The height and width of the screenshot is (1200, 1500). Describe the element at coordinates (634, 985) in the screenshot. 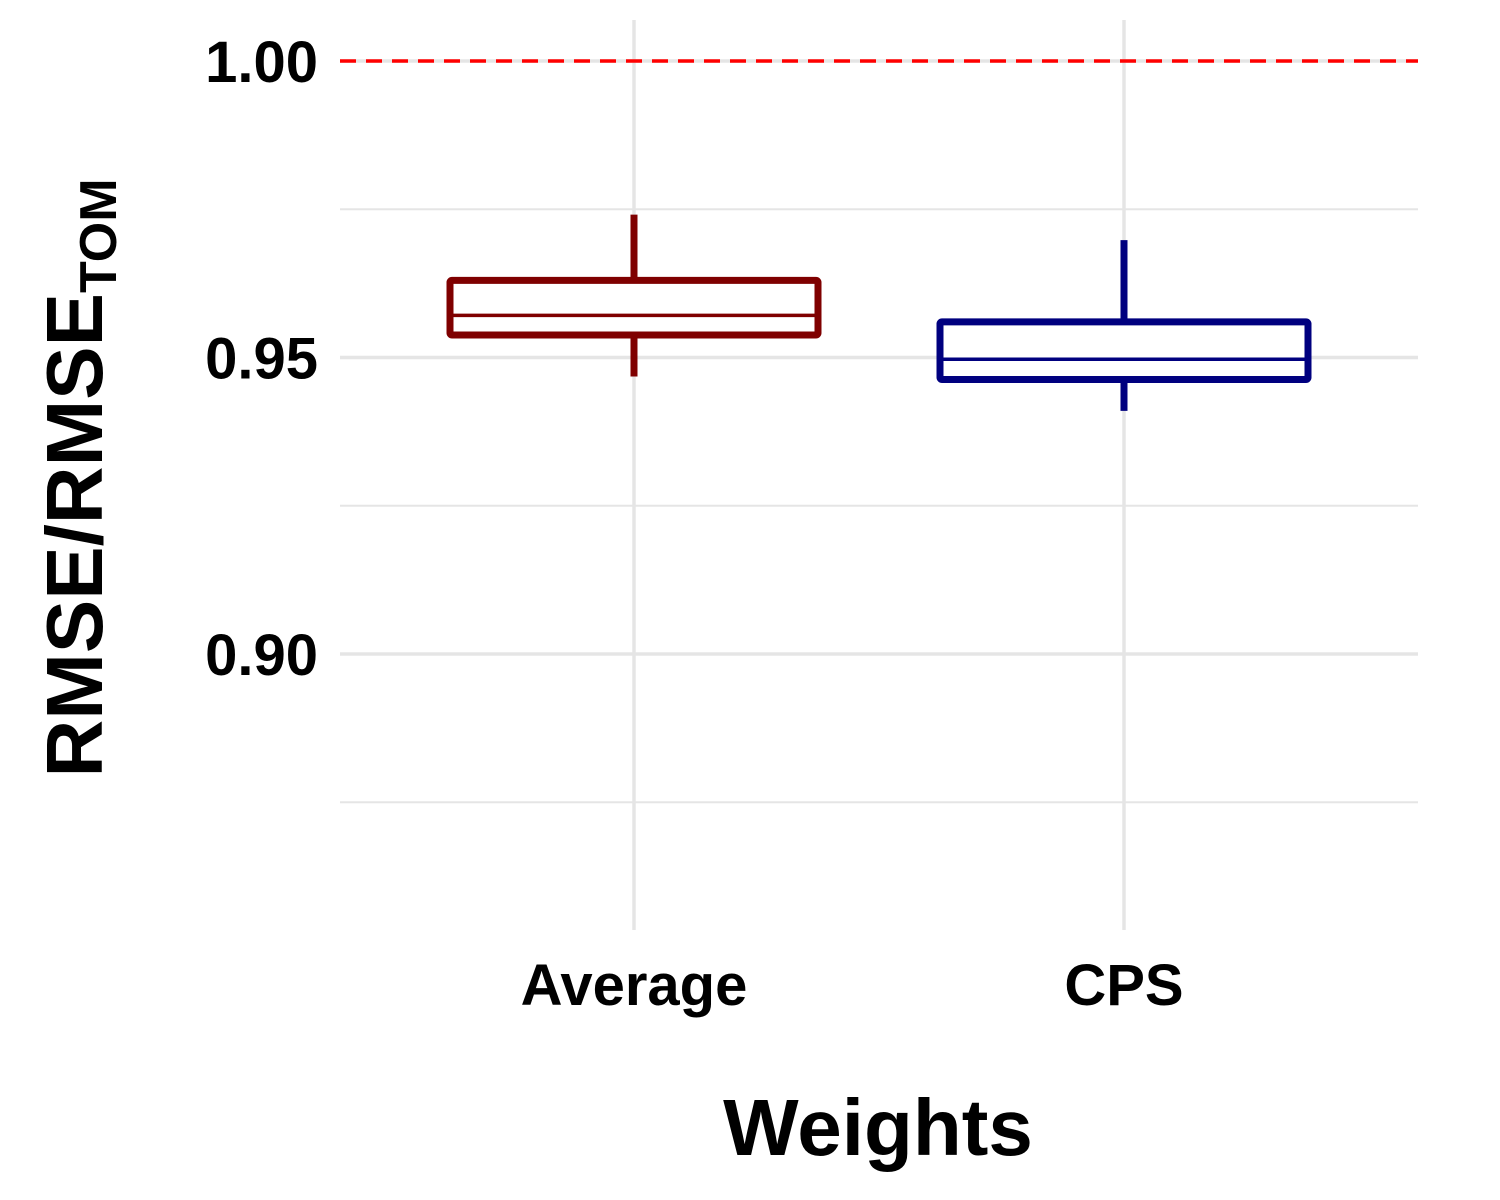

I see `x-tick-label-average: Average` at that location.